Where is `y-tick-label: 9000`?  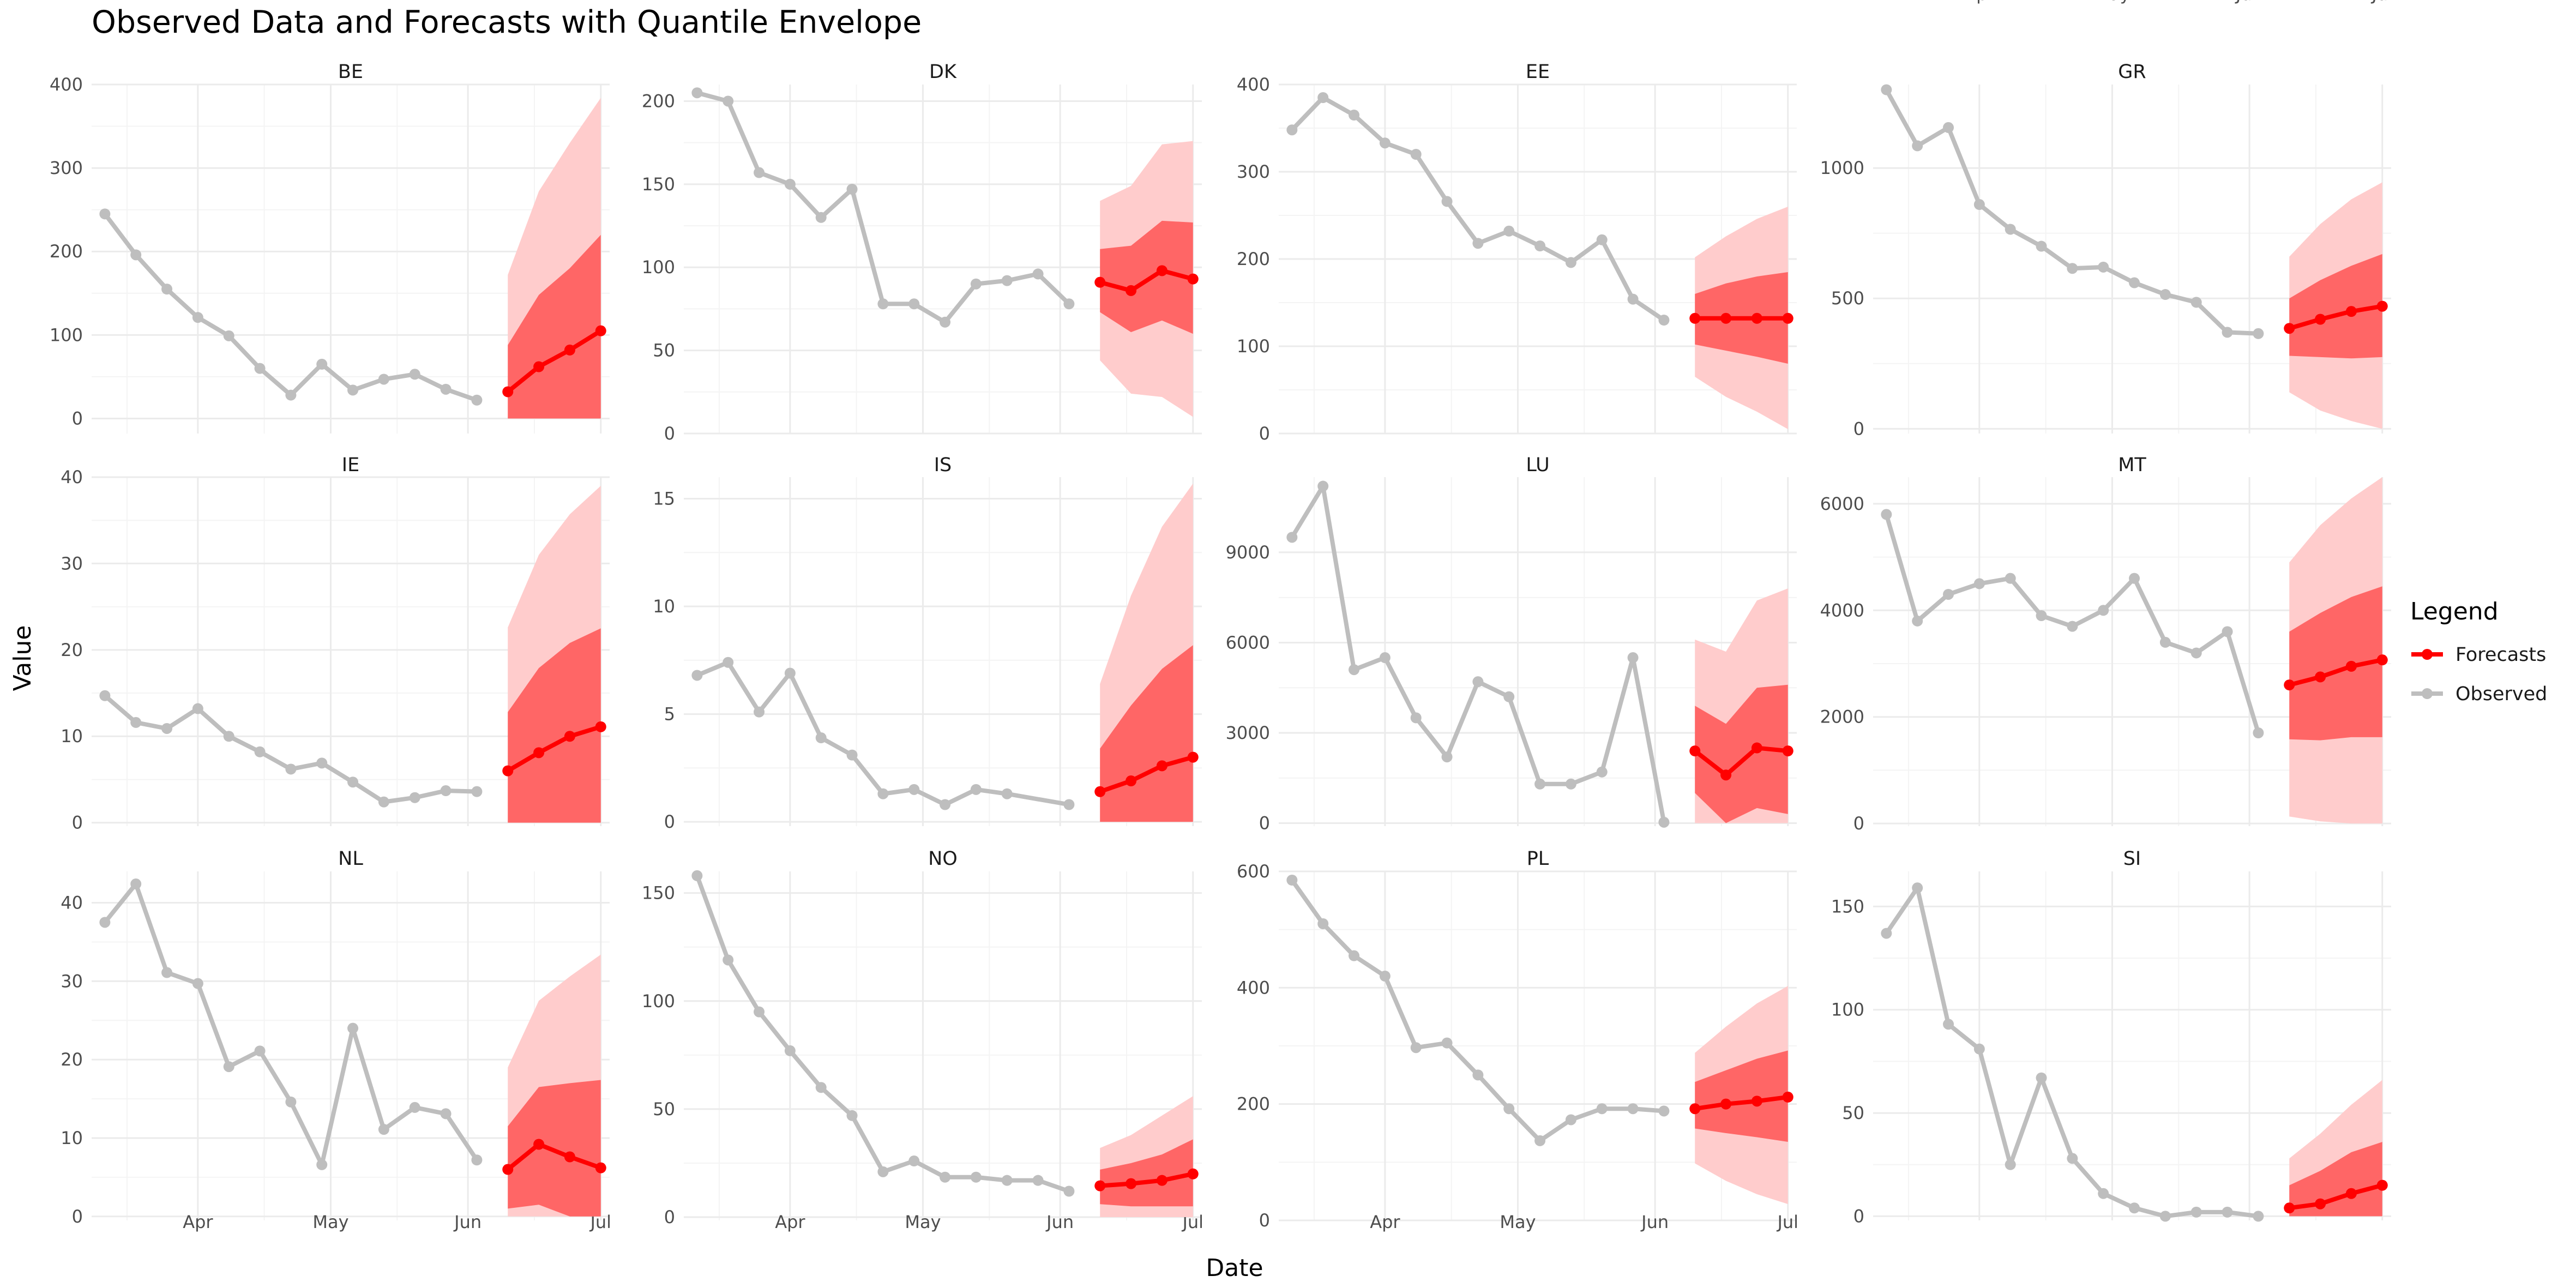 y-tick-label: 9000 is located at coordinates (1248, 552).